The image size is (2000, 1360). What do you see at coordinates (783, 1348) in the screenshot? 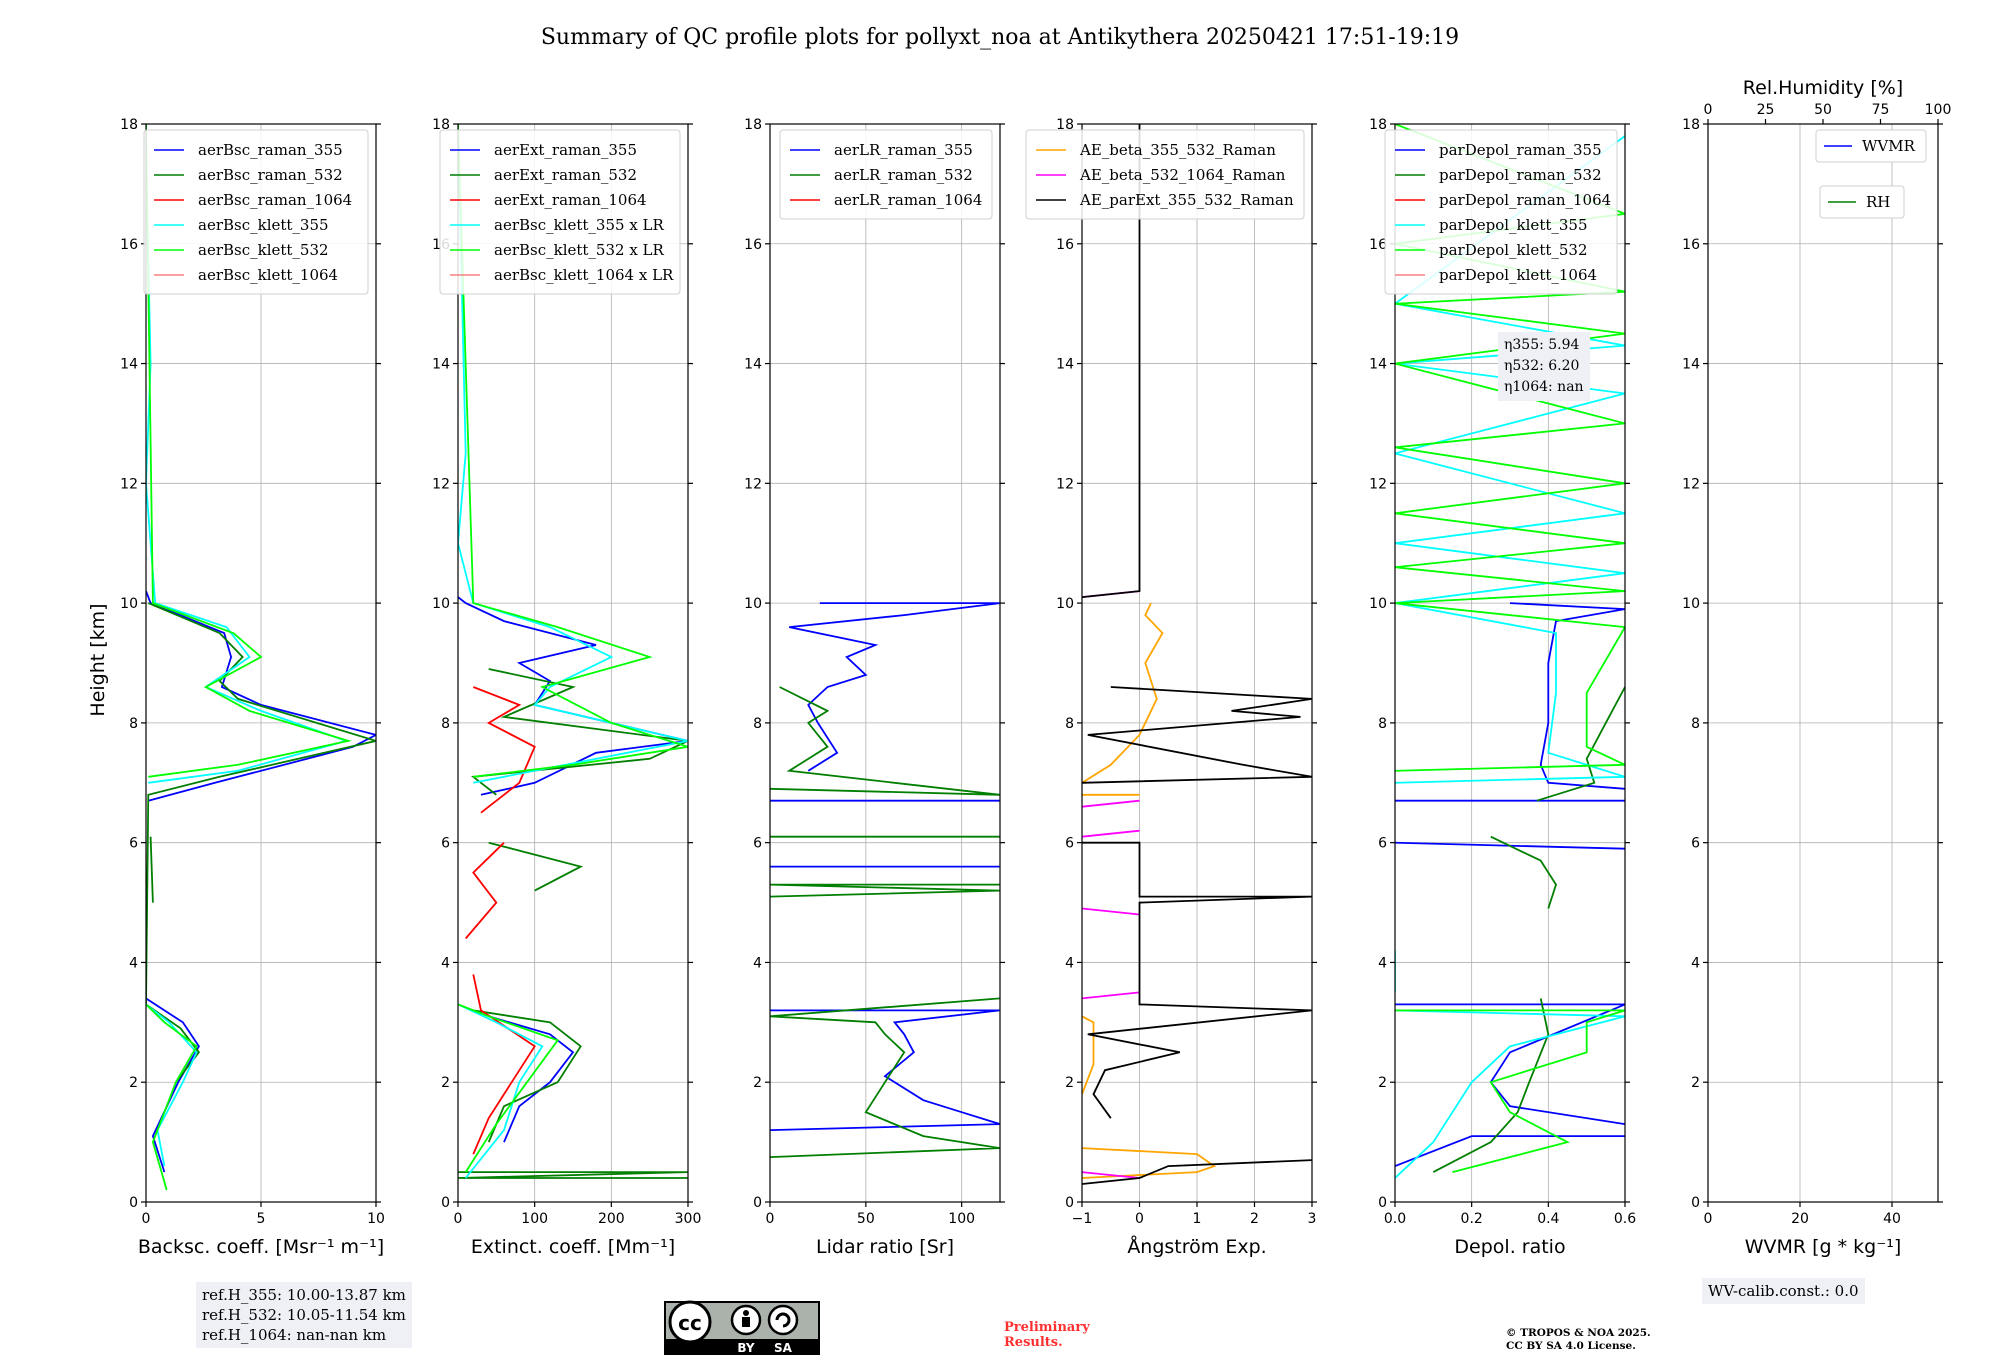
I see `sa-label: SA` at bounding box center [783, 1348].